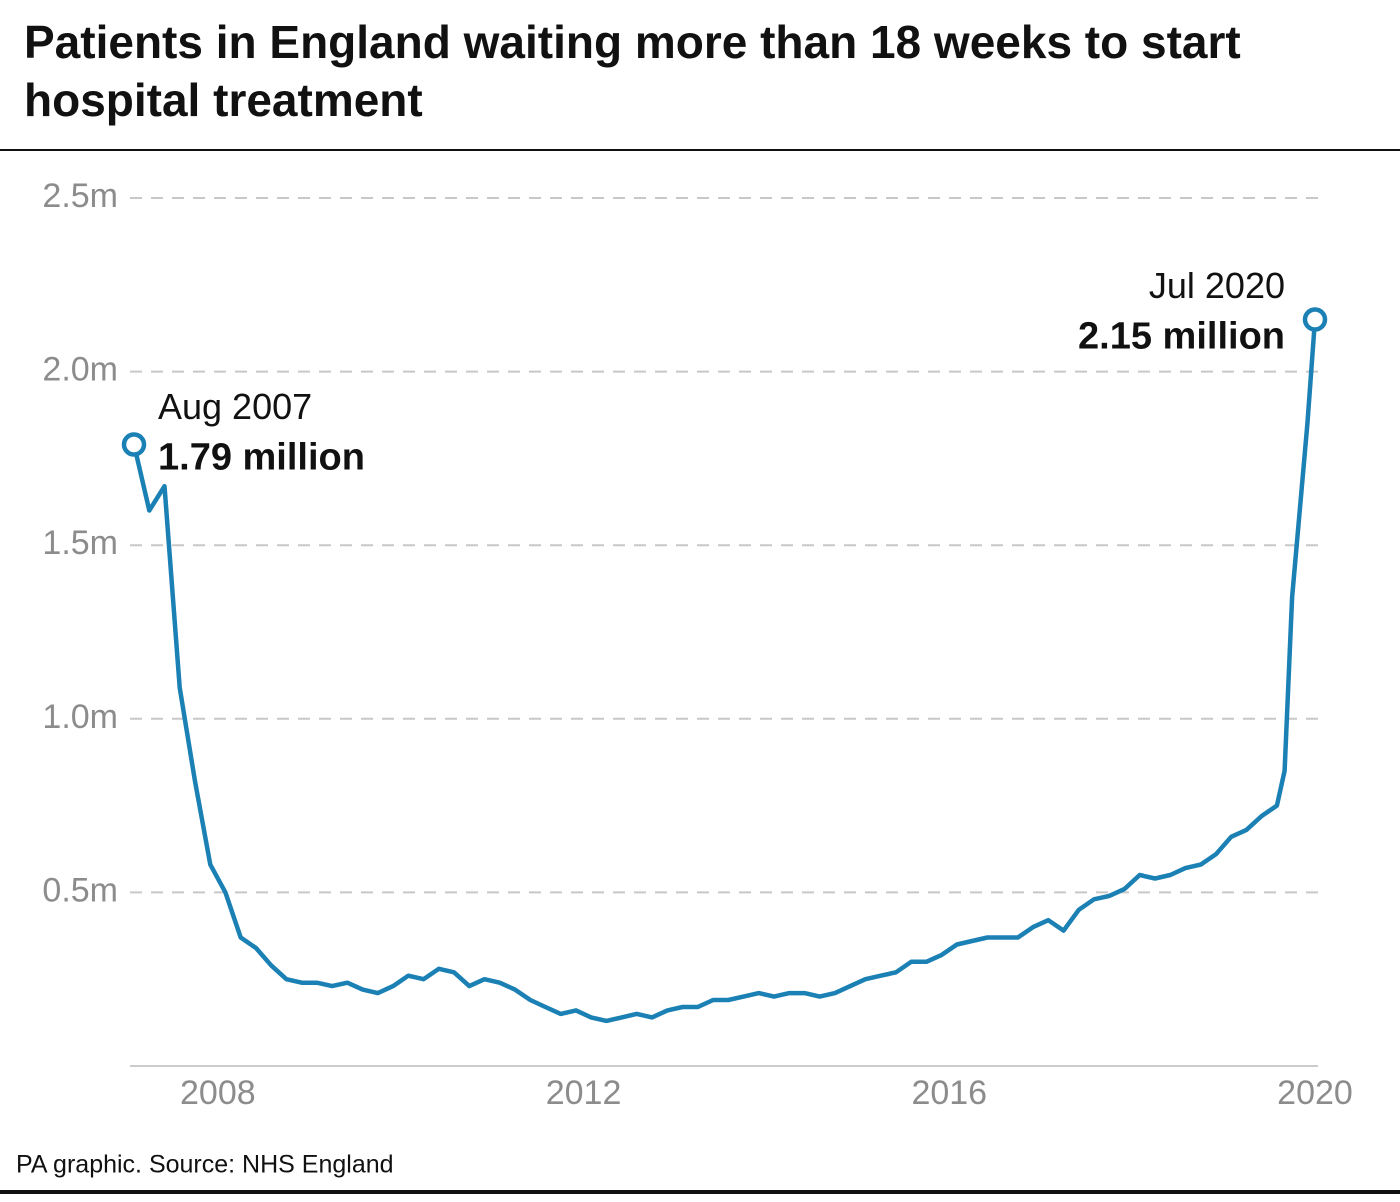 Image resolution: width=1400 pixels, height=1202 pixels. What do you see at coordinates (1181, 337) in the screenshot?
I see `value-label: 2.15 million` at bounding box center [1181, 337].